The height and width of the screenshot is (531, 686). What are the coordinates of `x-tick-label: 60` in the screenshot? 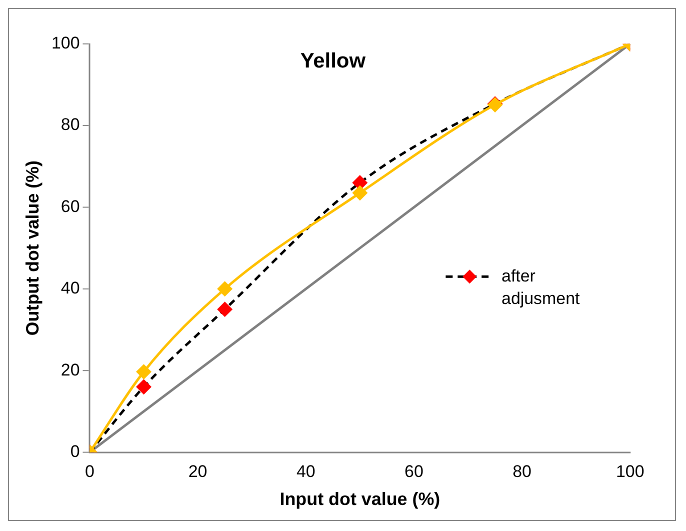 It's located at (414, 472).